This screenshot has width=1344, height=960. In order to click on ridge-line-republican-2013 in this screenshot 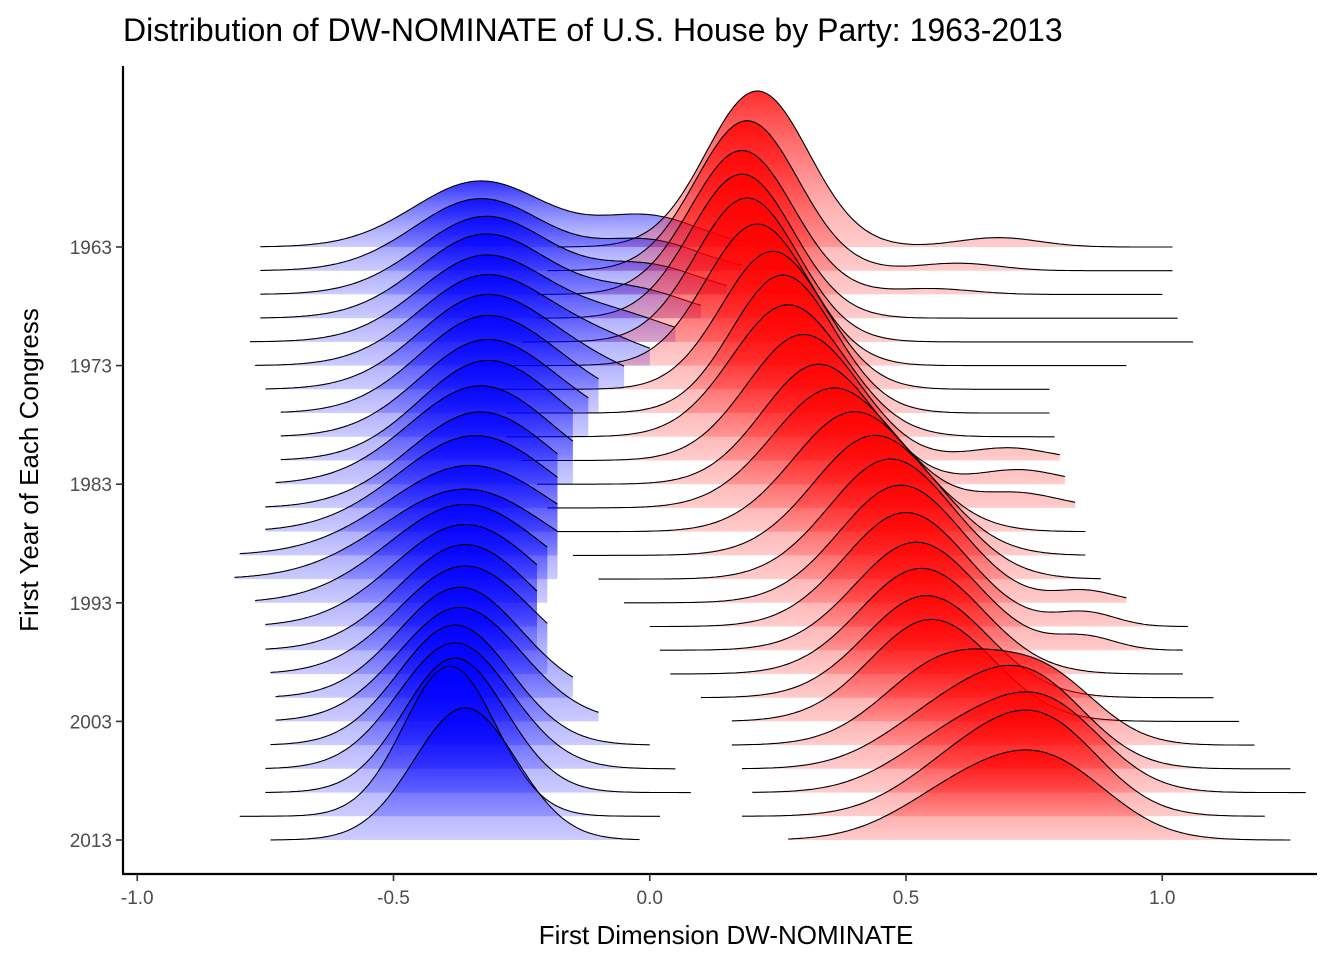, I will do `click(1039, 795)`.